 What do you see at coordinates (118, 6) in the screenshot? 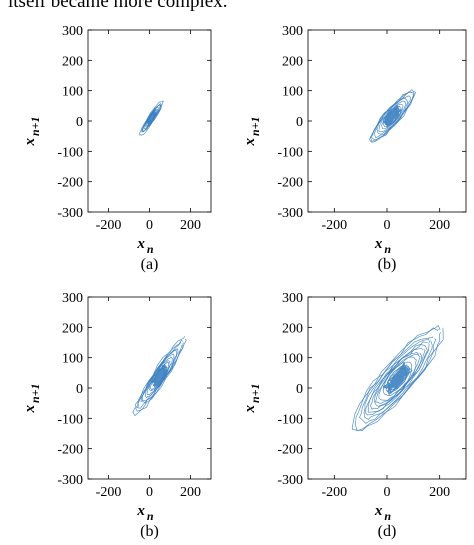
I see `figure-caption-fragment: itself became more complex.` at bounding box center [118, 6].